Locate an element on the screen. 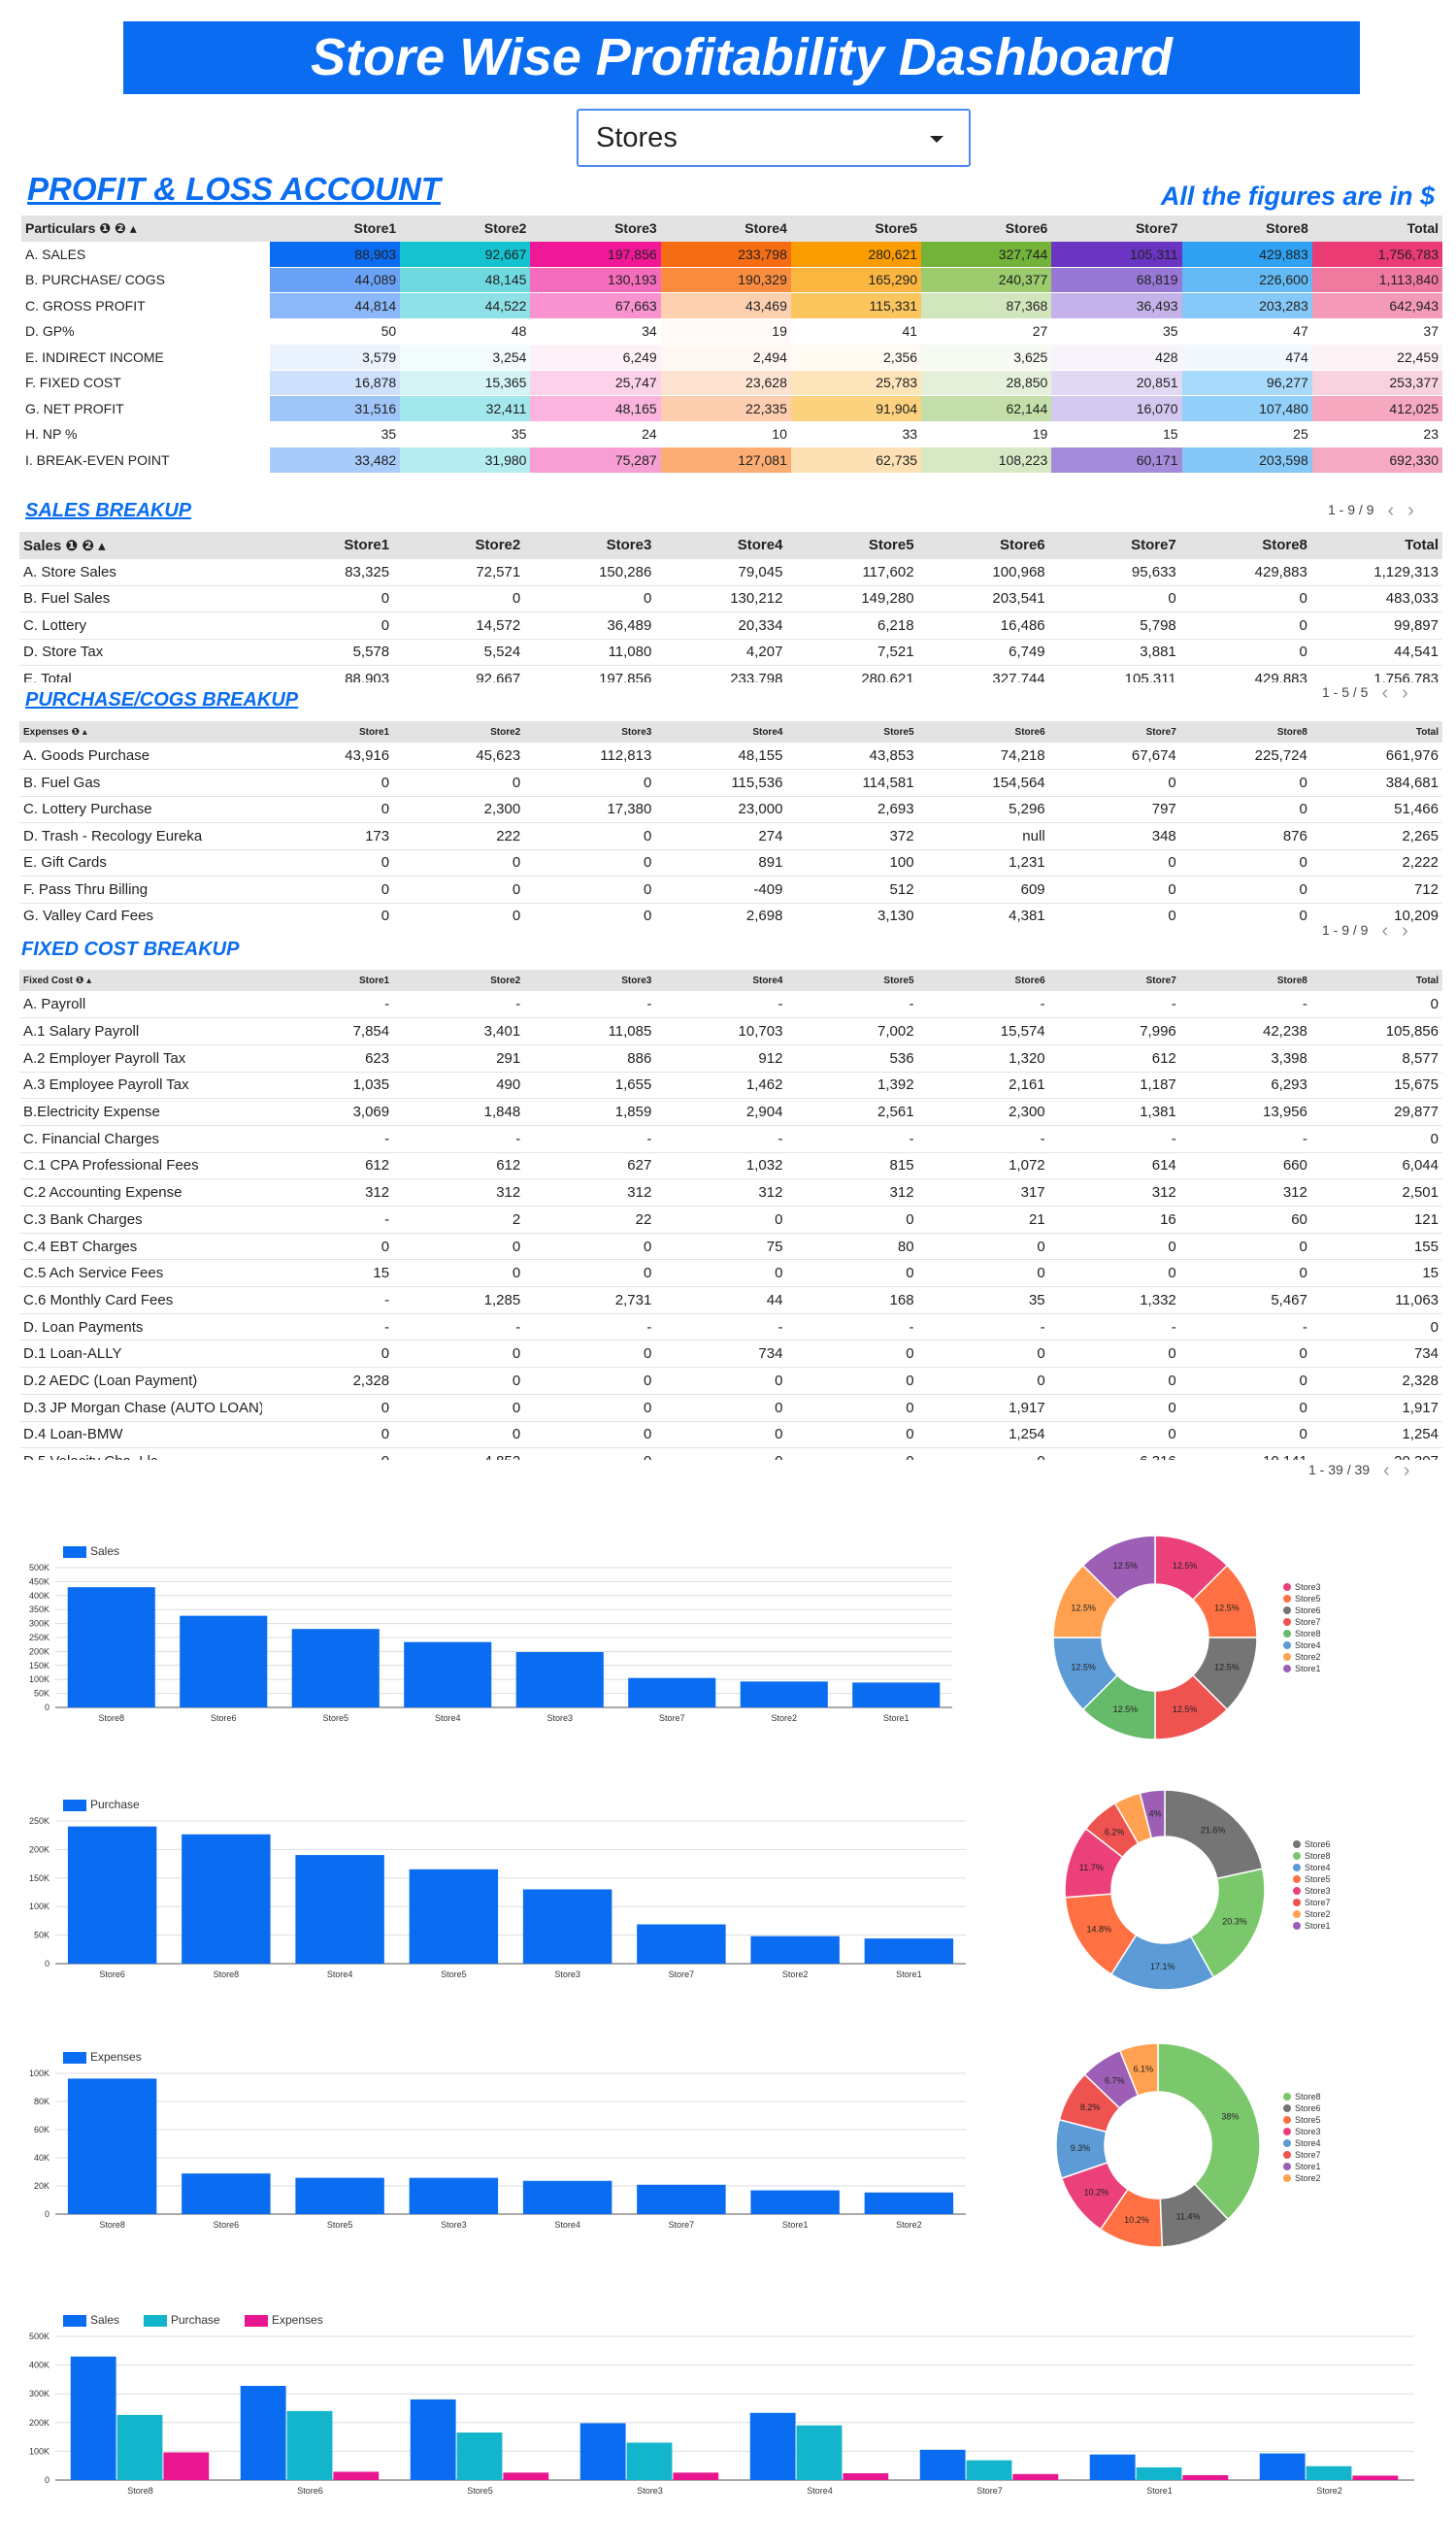 The image size is (1456, 2548). y-tick-label: 300K is located at coordinates (39, 2394).